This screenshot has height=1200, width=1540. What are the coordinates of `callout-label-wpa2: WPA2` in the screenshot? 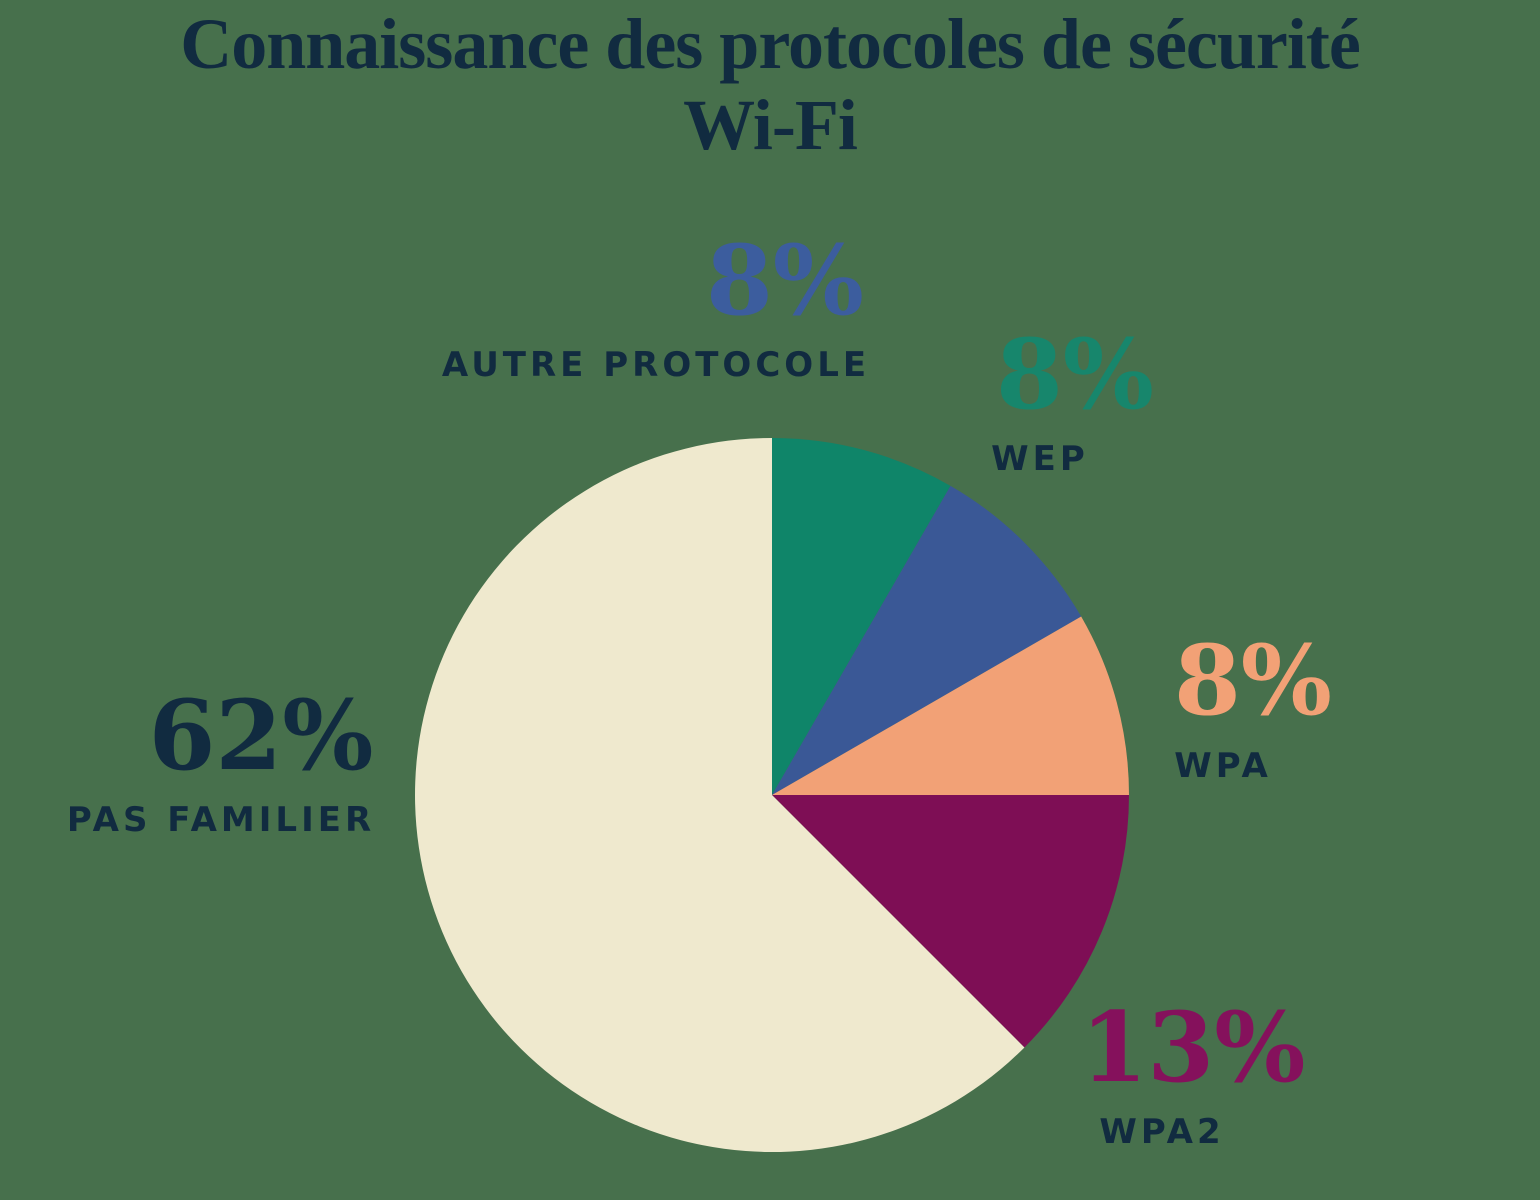 It's located at (1162, 1132).